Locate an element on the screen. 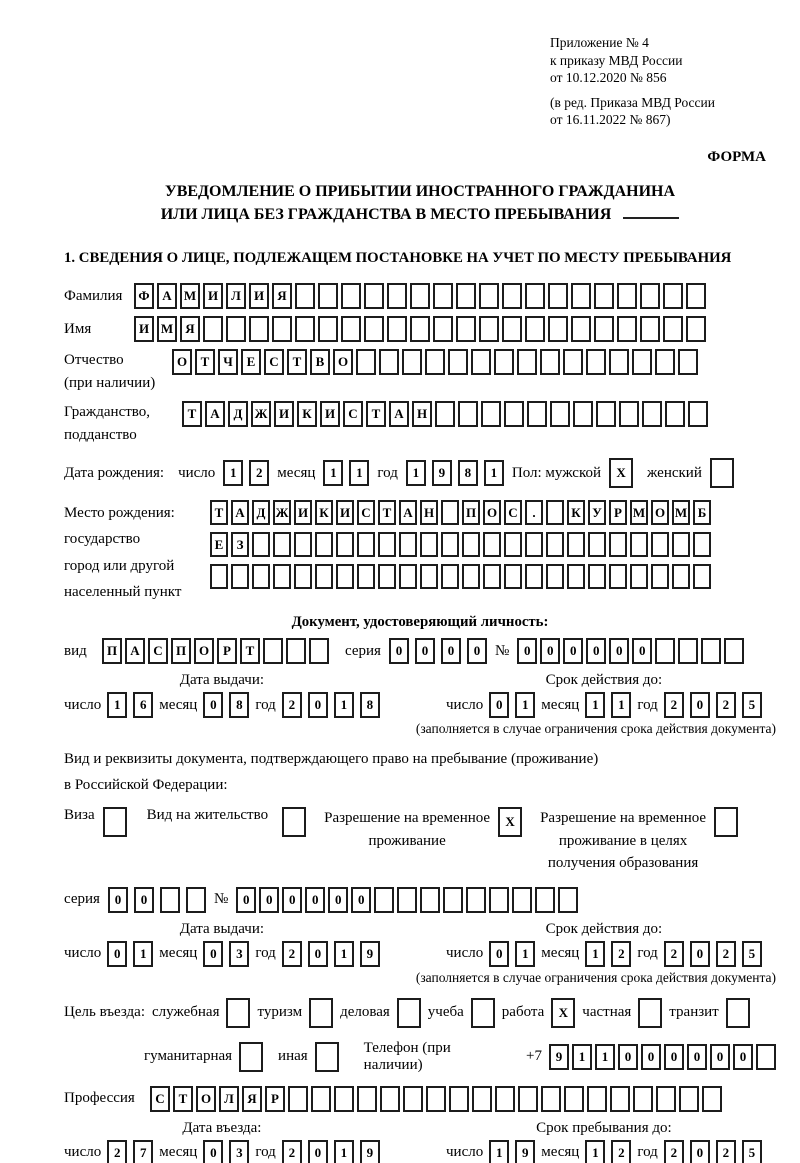  char-box: Ж is located at coordinates (282, 513).